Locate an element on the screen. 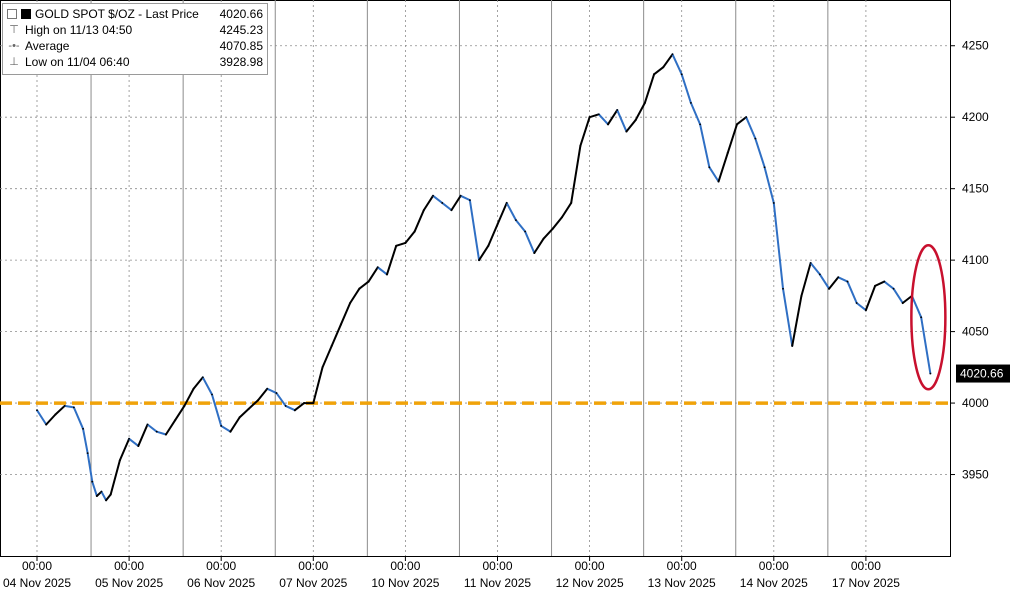 This screenshot has height=592, width=1010. y-tick-label: 4250 is located at coordinates (975, 46).